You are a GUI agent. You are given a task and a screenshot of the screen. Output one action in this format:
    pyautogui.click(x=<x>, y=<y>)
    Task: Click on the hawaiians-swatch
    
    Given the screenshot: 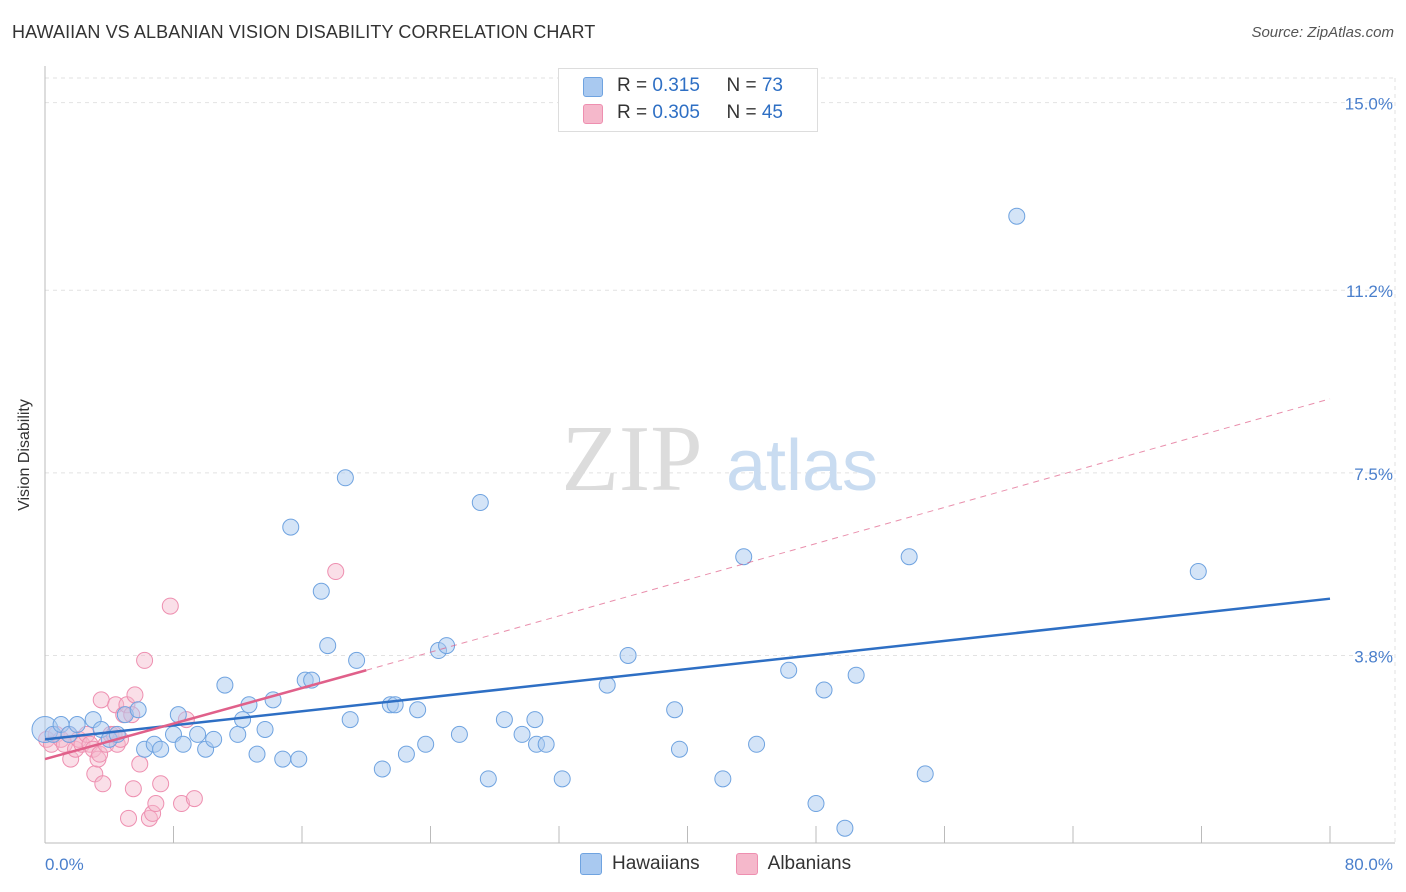 What is the action you would take?
    pyautogui.click(x=593, y=87)
    